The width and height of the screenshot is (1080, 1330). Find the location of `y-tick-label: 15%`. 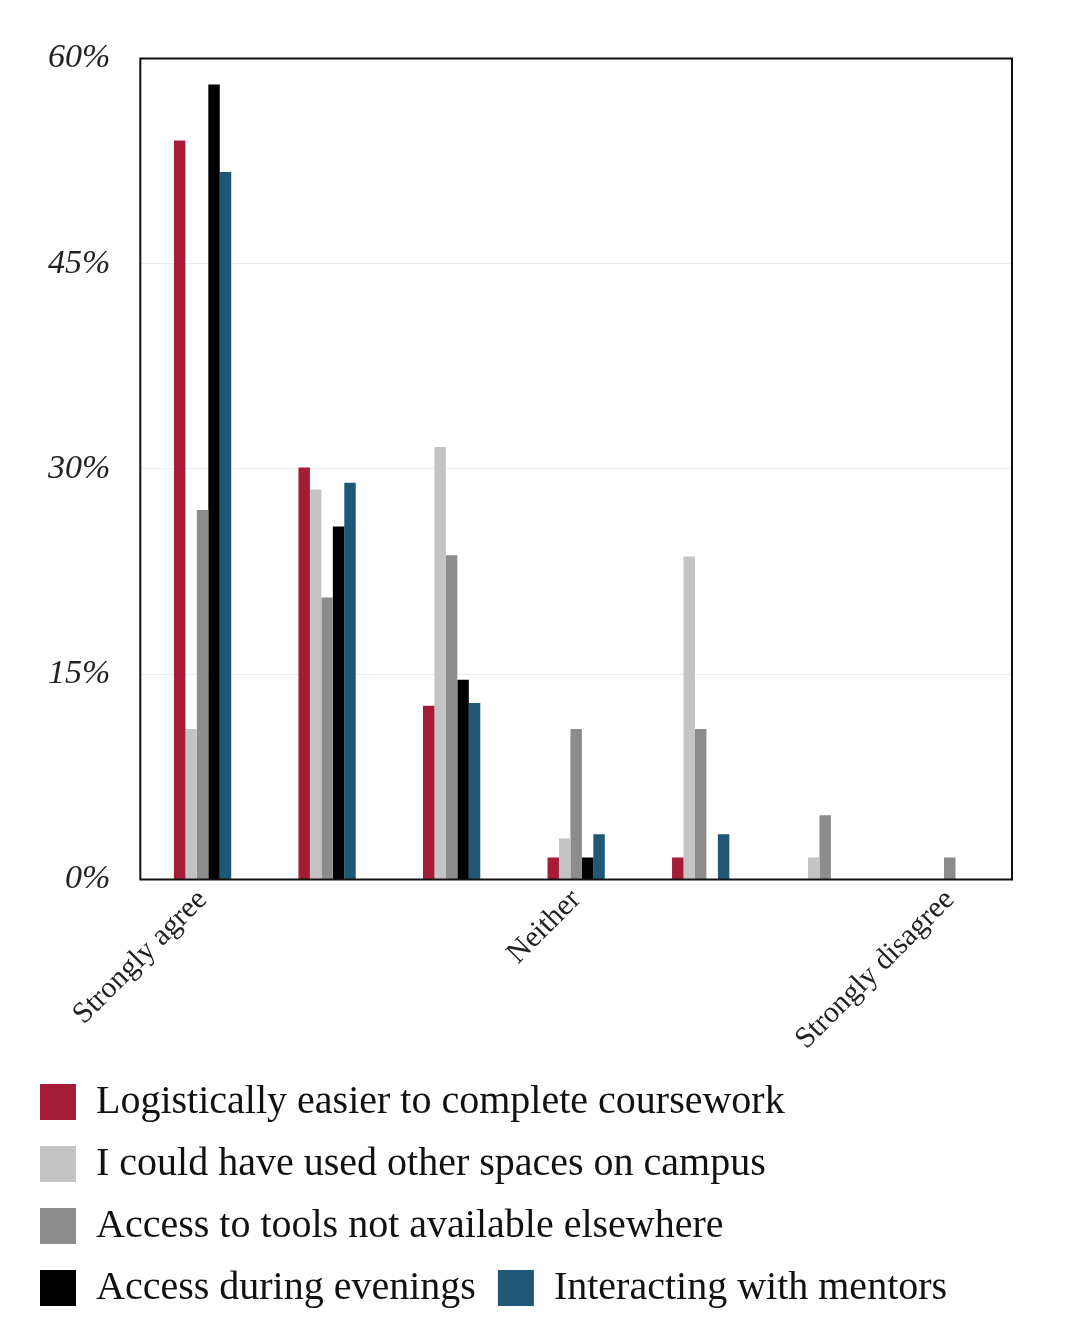

y-tick-label: 15% is located at coordinates (79, 672).